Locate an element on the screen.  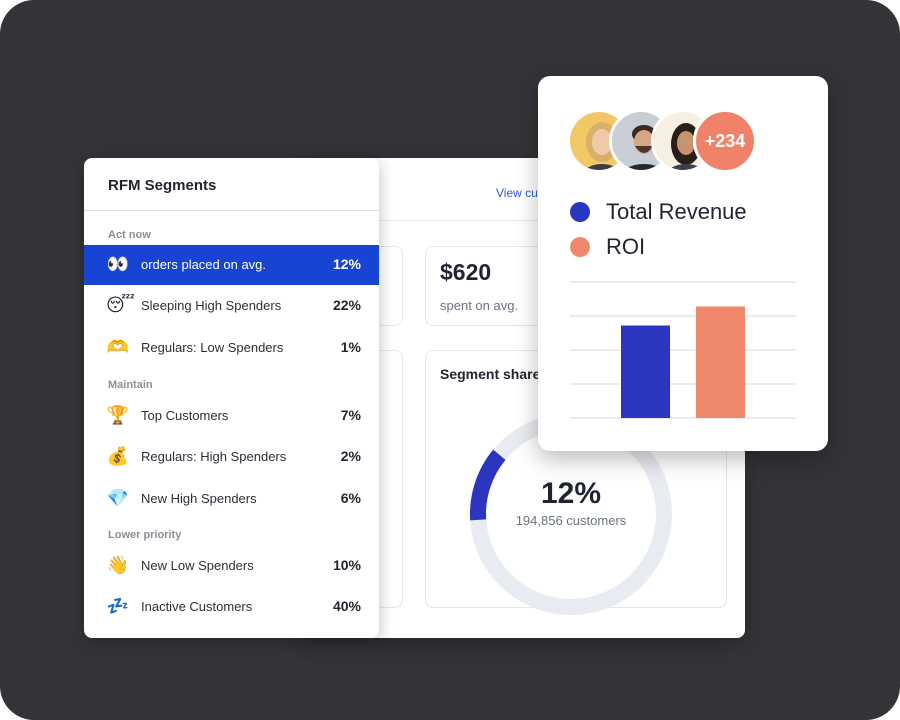
waving-hand-icon: 👋 is located at coordinates (118, 565).